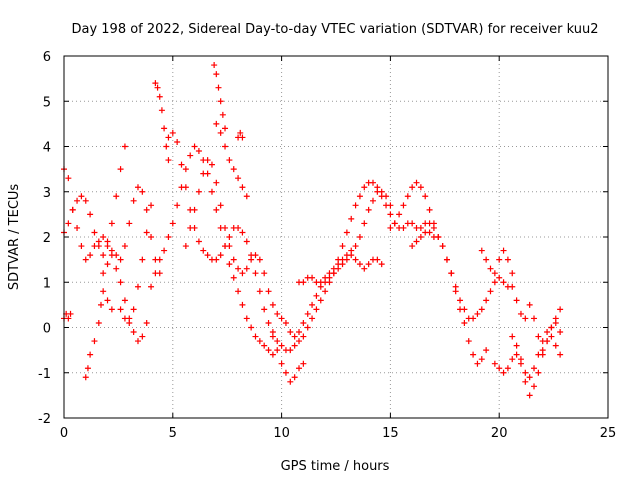 The width and height of the screenshot is (640, 480). I want to click on series-arc-a, so click(105, 255).